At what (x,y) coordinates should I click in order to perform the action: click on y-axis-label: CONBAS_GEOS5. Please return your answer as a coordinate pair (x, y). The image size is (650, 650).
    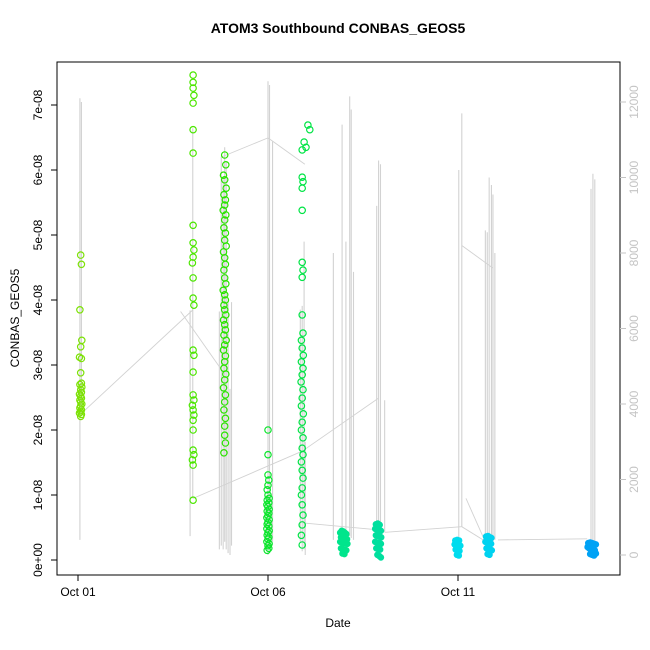
    Looking at the image, I should click on (15, 318).